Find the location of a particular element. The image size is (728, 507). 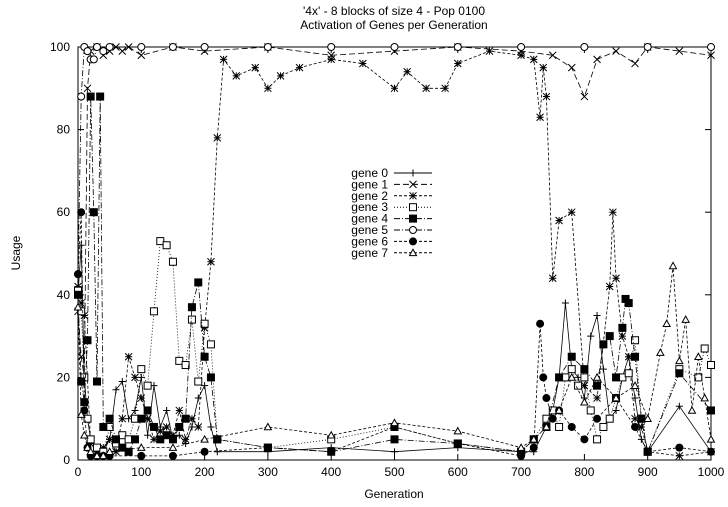

y-tick-label: 0 is located at coordinates (66, 460).